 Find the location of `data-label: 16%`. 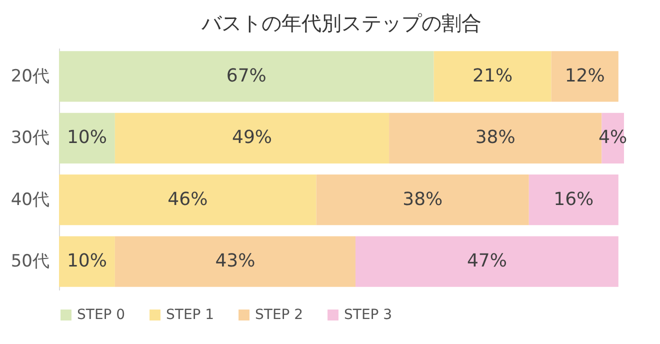

data-label: 16% is located at coordinates (574, 199).